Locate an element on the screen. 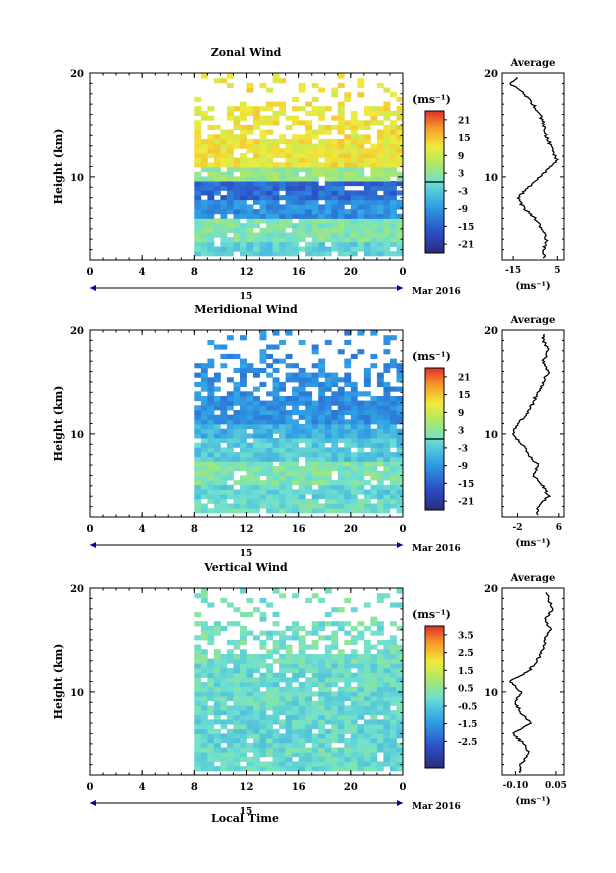  heatmap-cells is located at coordinates (299, 165).